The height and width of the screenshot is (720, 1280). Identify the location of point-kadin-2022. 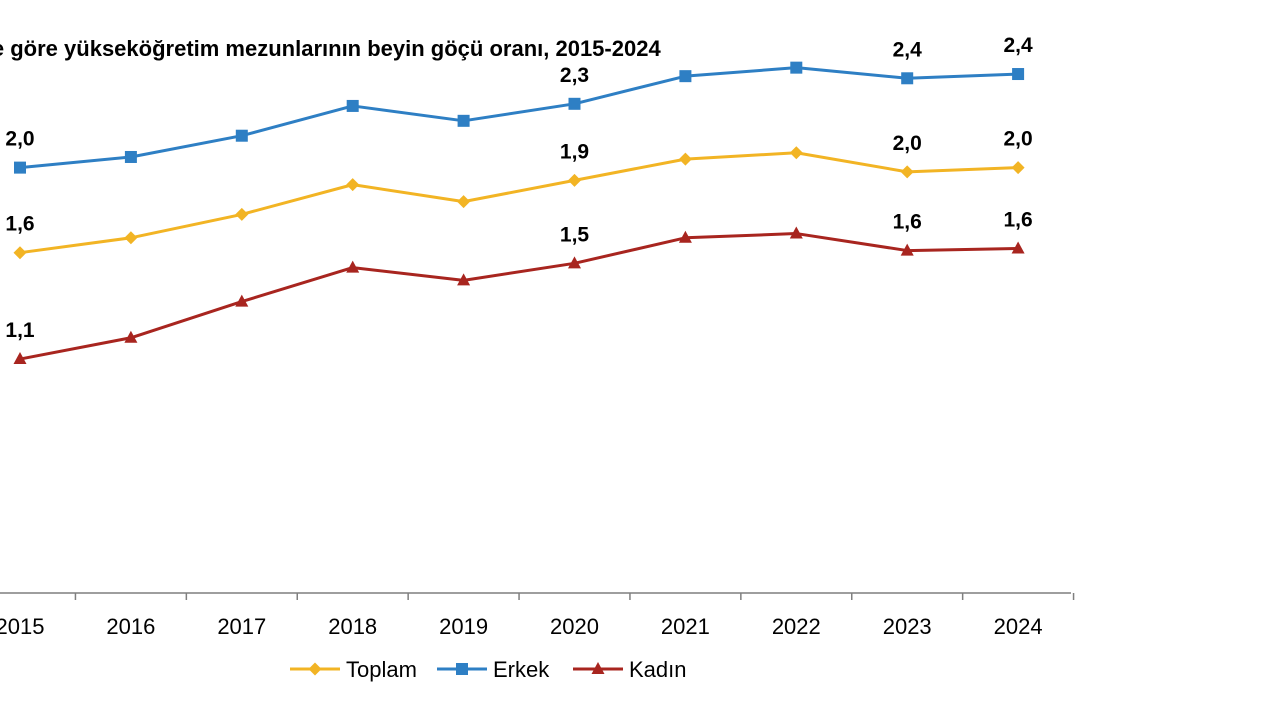
(796, 232).